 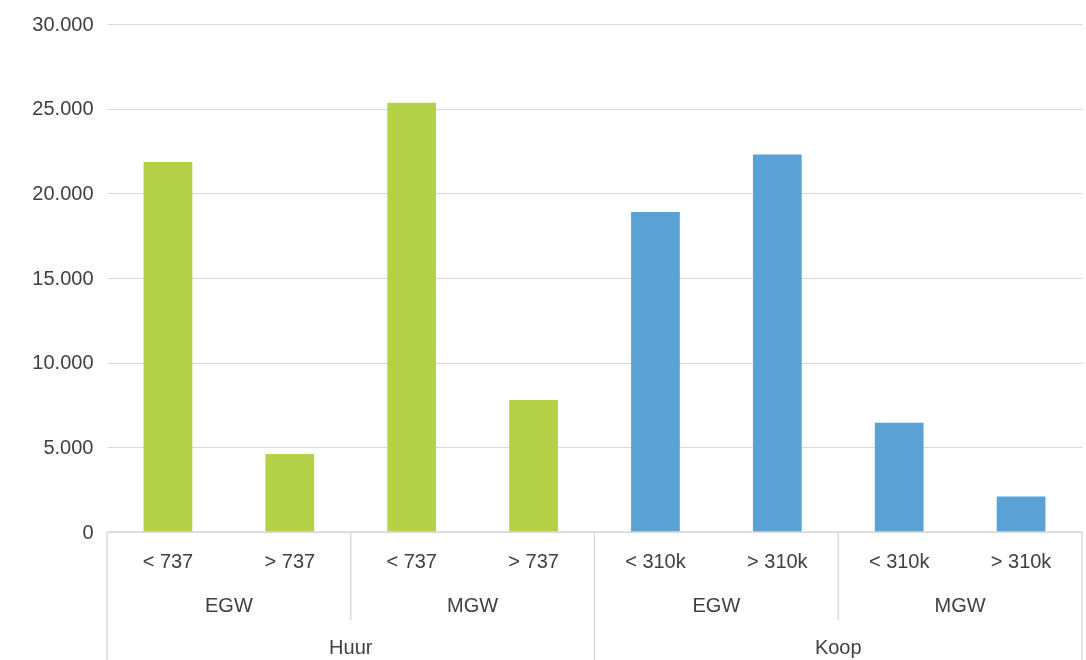 I want to click on text: Koop, so click(x=838, y=647).